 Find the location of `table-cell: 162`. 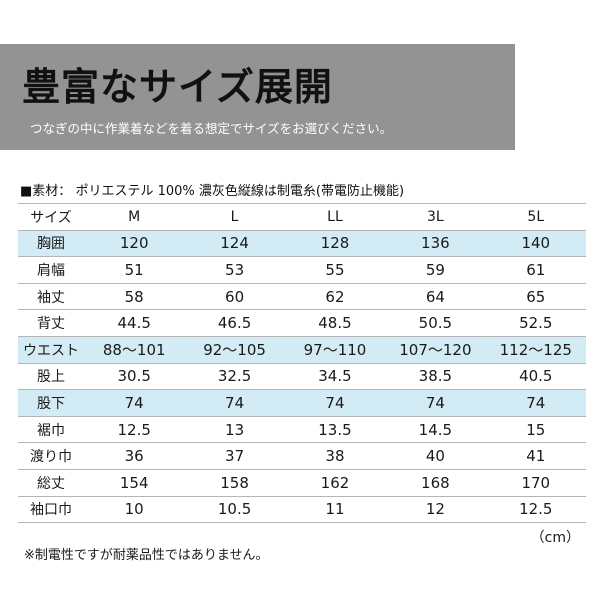

table-cell: 162 is located at coordinates (335, 483).